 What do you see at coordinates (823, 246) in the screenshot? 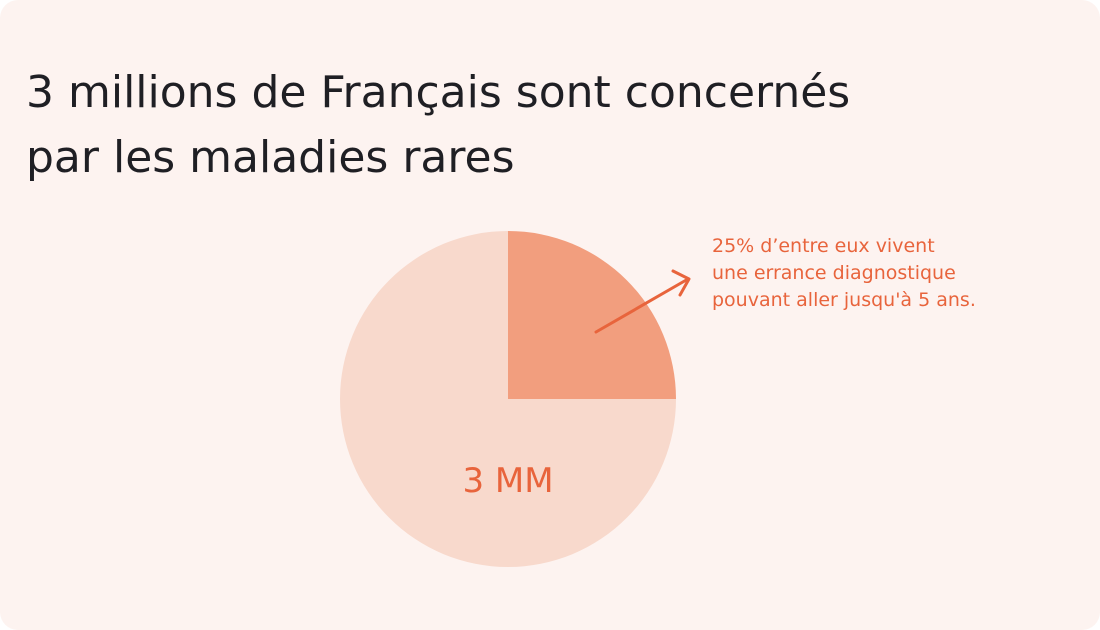
I see `annotation: 25% d’entre eux vivent` at bounding box center [823, 246].